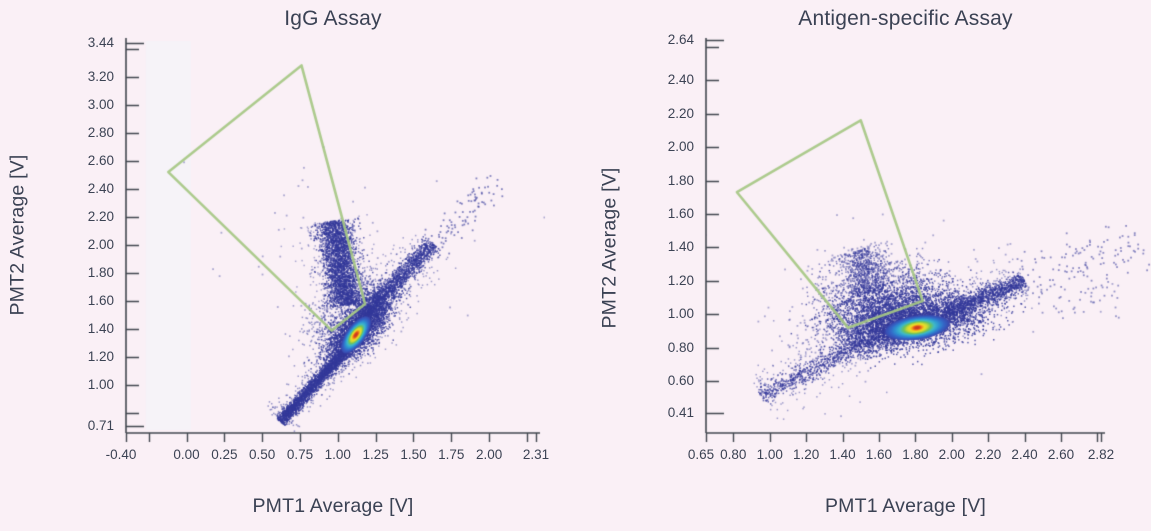 This screenshot has height=531, width=1151. I want to click on x-tick-label: 1.25, so click(375, 454).